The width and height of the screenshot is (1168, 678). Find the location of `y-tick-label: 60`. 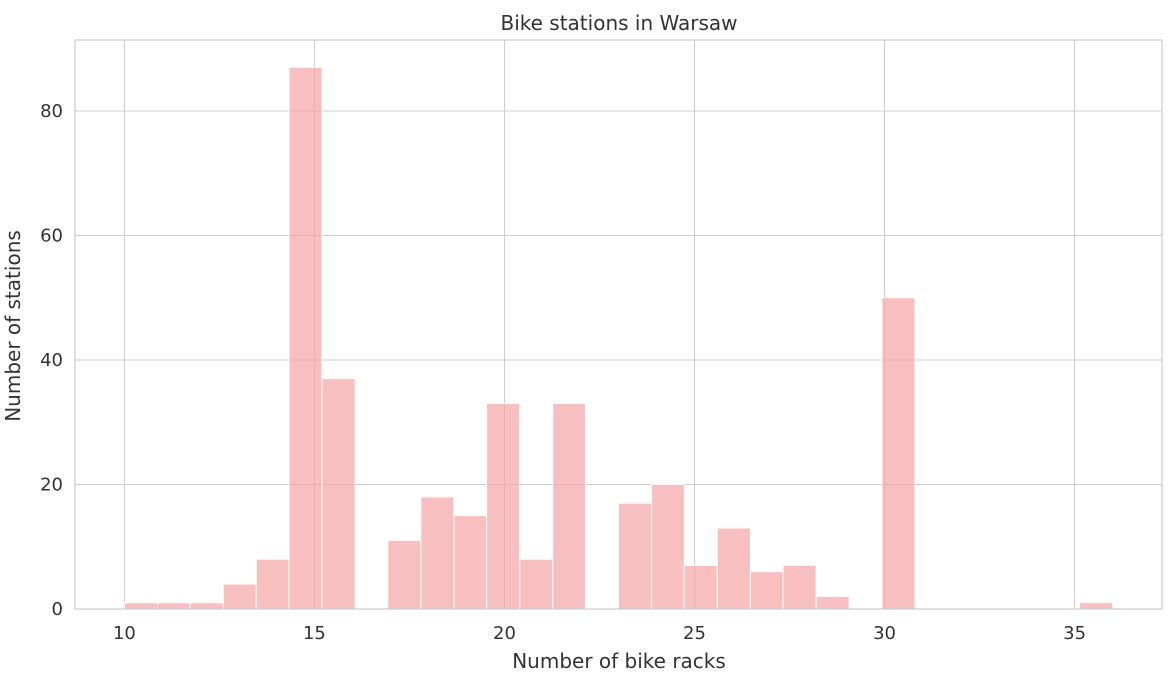

y-tick-label: 60 is located at coordinates (51, 235).